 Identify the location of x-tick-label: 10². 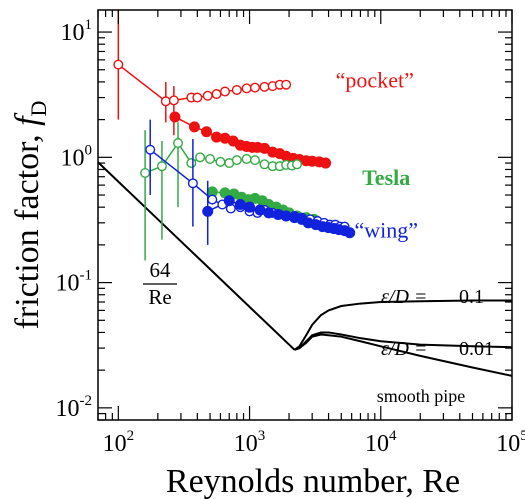
(118, 442).